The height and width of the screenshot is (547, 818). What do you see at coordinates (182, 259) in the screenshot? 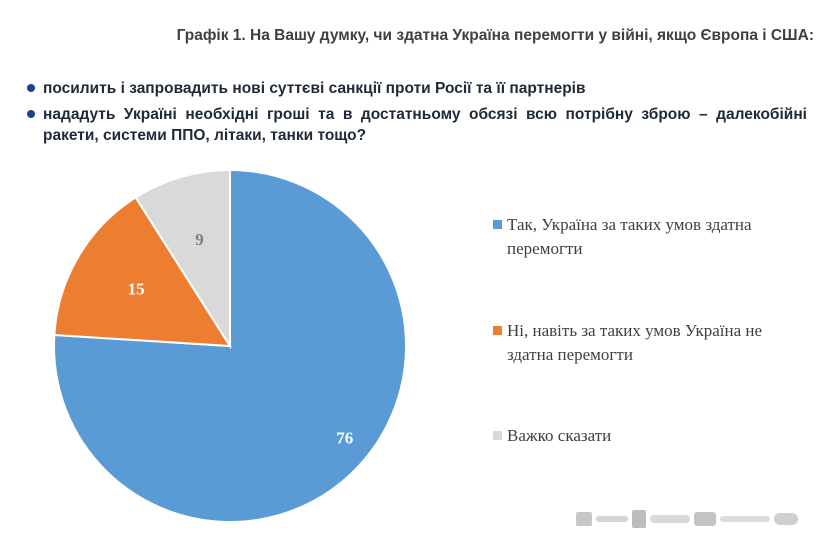
I see `pie-slice-unsure` at bounding box center [182, 259].